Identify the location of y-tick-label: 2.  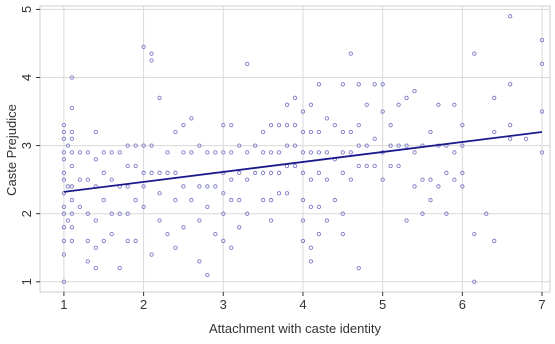
(26, 213).